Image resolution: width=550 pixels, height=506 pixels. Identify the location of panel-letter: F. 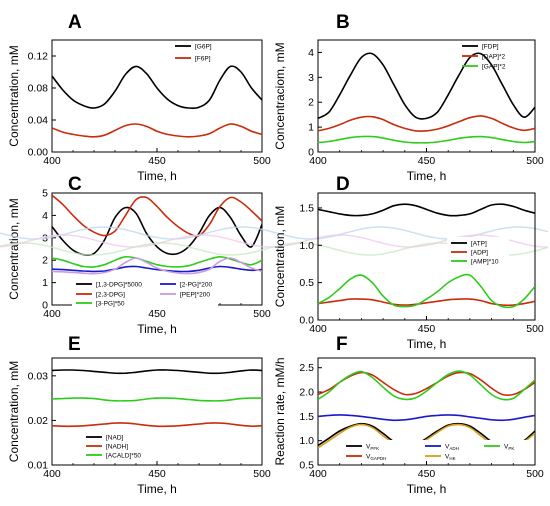
(342, 344).